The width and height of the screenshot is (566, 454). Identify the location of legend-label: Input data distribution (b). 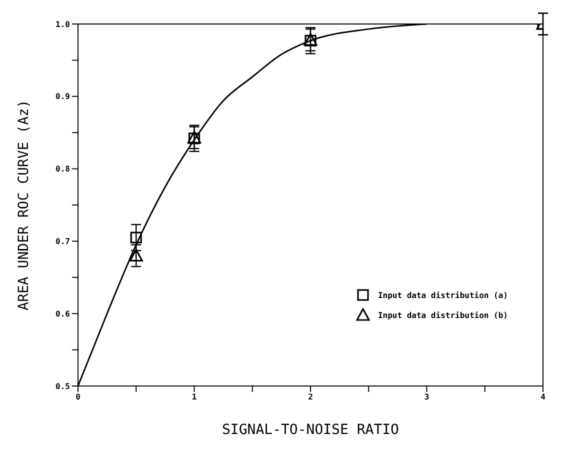
(443, 315).